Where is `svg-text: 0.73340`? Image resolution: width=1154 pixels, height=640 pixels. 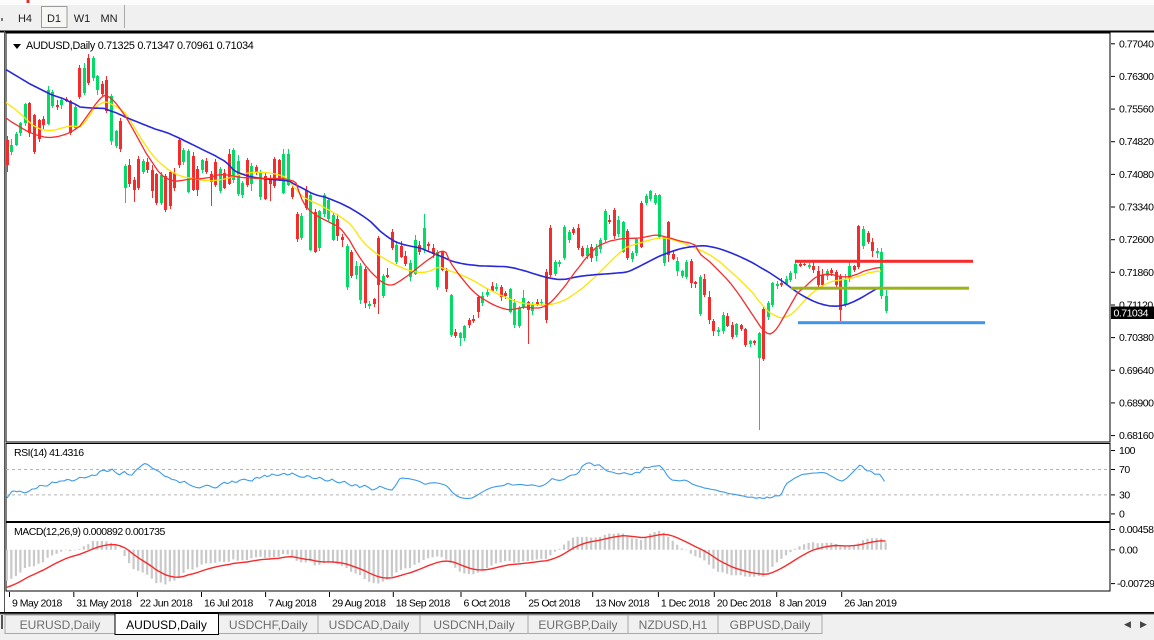
svg-text: 0.73340 is located at coordinates (1136, 208).